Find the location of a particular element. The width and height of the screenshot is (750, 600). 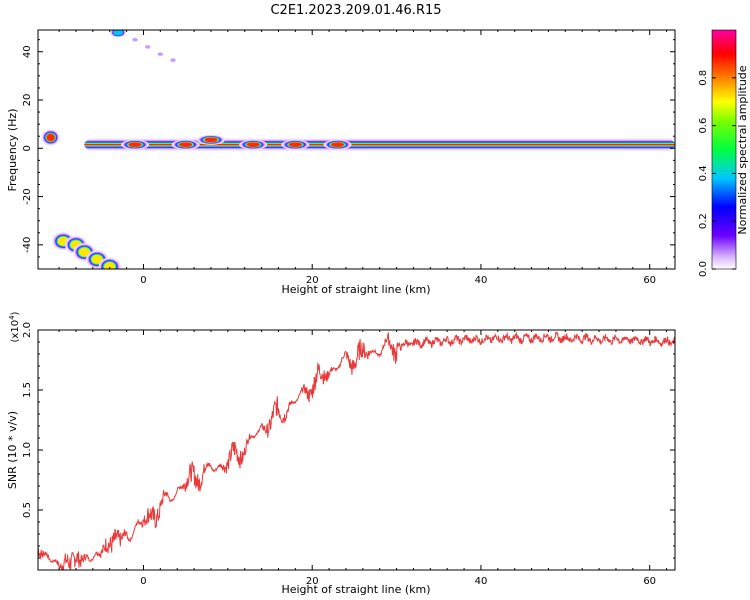

colorbar-ticks: 0.0 0.2 0.4 0.6 0.8 is located at coordinates (717, 173).